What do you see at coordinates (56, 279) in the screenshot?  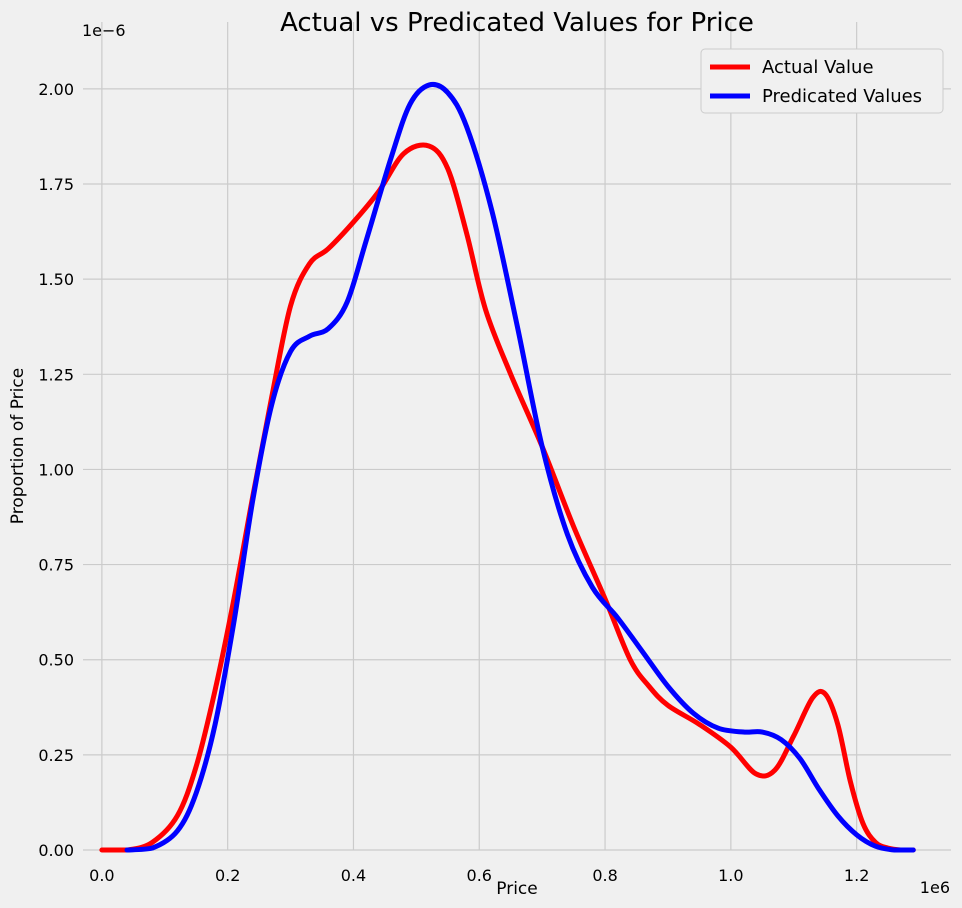 I see `y-tick-label: 1.50` at bounding box center [56, 279].